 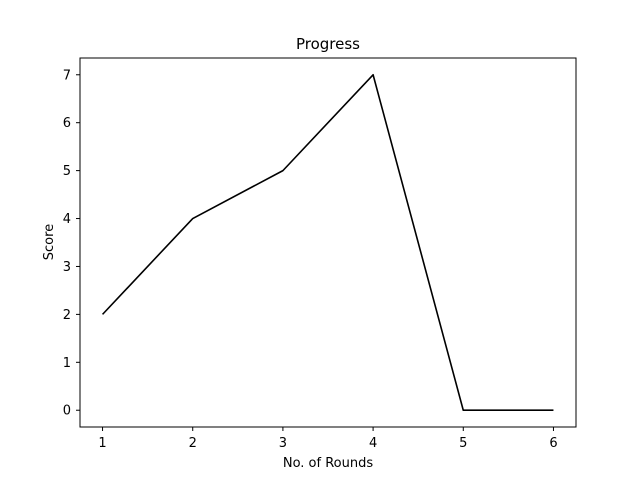 What do you see at coordinates (102, 443) in the screenshot?
I see `x-tick-label: 1` at bounding box center [102, 443].